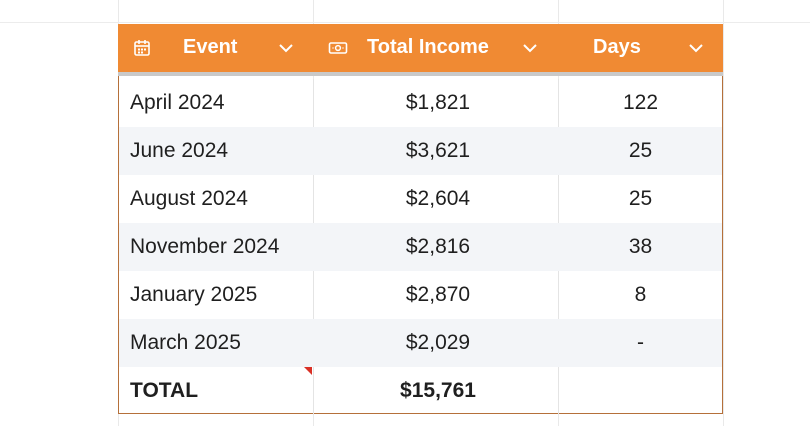 The width and height of the screenshot is (810, 426). I want to click on income-cell: $2,029, so click(438, 342).